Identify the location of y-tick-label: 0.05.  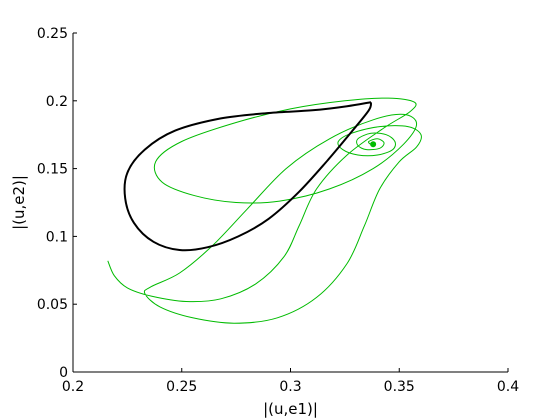
(52, 305).